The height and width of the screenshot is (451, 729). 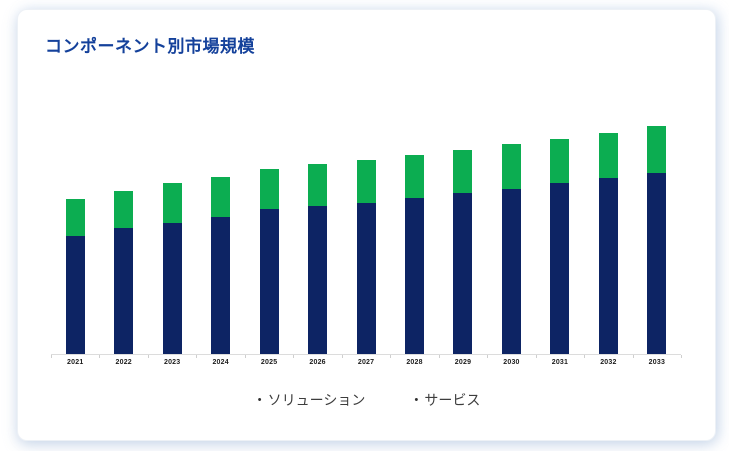 I want to click on legend-label: ソリューション, so click(x=316, y=400).